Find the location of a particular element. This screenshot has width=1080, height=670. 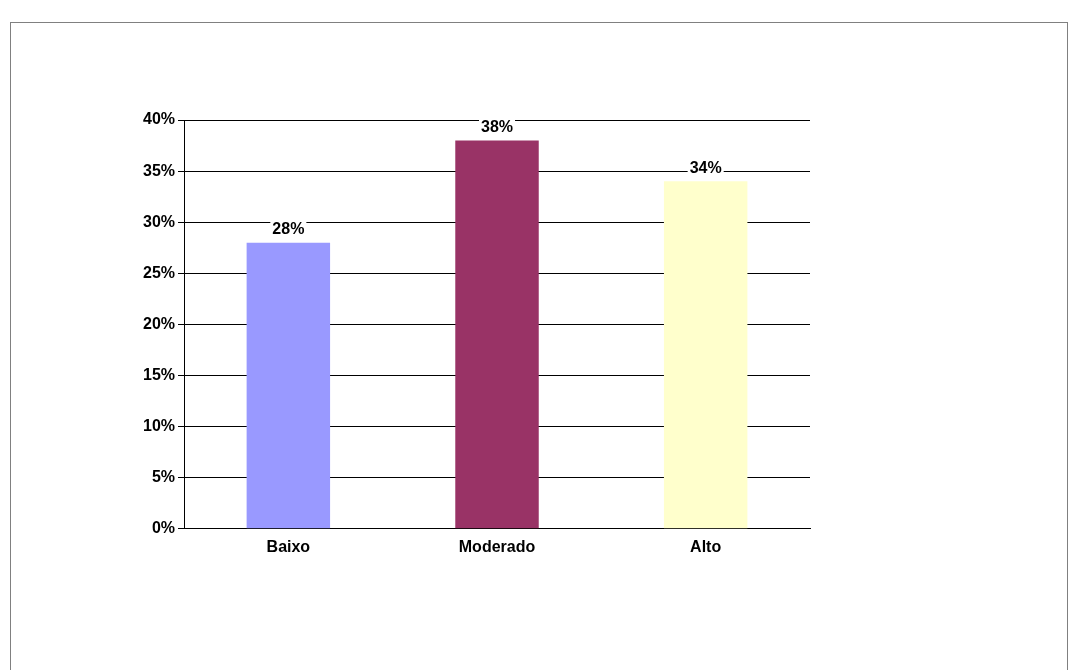

y-tick-label: 35% is located at coordinates (159, 170).